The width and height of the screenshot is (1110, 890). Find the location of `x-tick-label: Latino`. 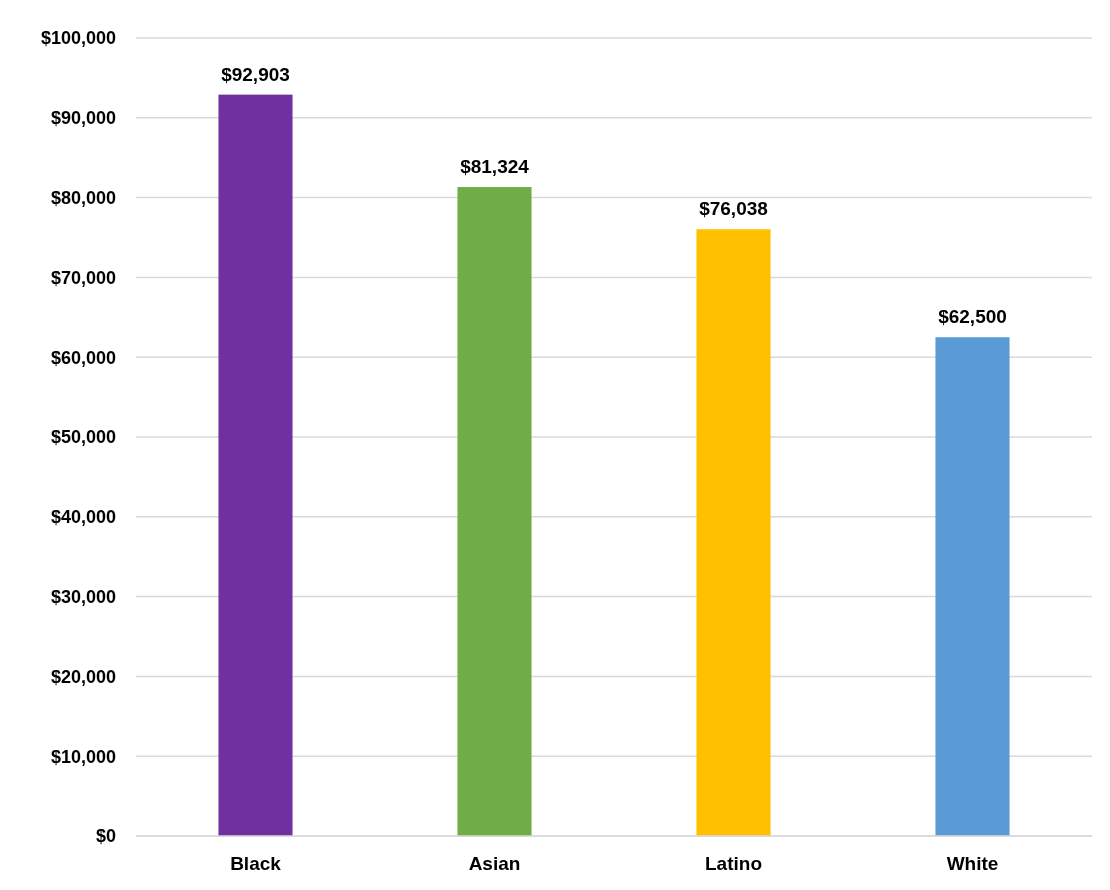

x-tick-label: Latino is located at coordinates (733, 863).